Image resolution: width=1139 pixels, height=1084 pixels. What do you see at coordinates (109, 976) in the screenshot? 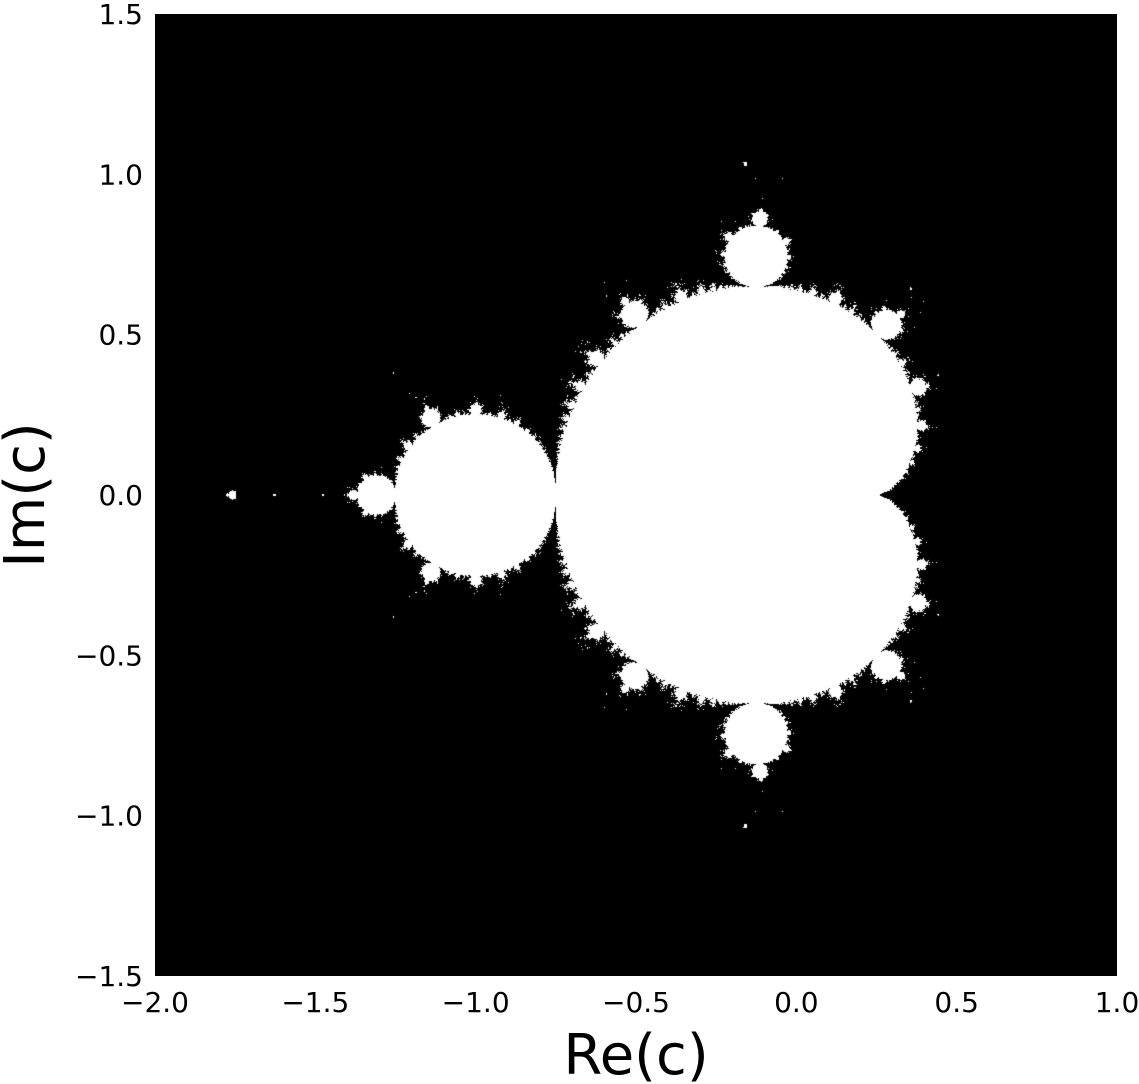
I see `y-tick-label: −1.5` at bounding box center [109, 976].